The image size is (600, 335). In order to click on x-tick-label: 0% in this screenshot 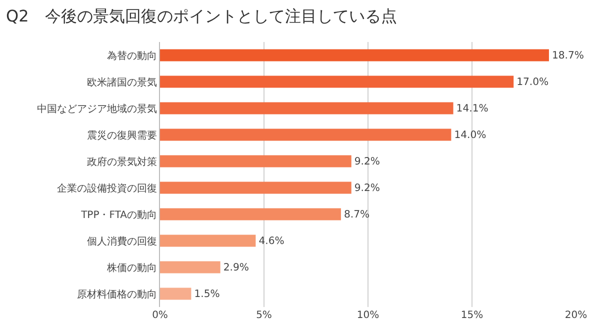, I will do `click(160, 315)`.